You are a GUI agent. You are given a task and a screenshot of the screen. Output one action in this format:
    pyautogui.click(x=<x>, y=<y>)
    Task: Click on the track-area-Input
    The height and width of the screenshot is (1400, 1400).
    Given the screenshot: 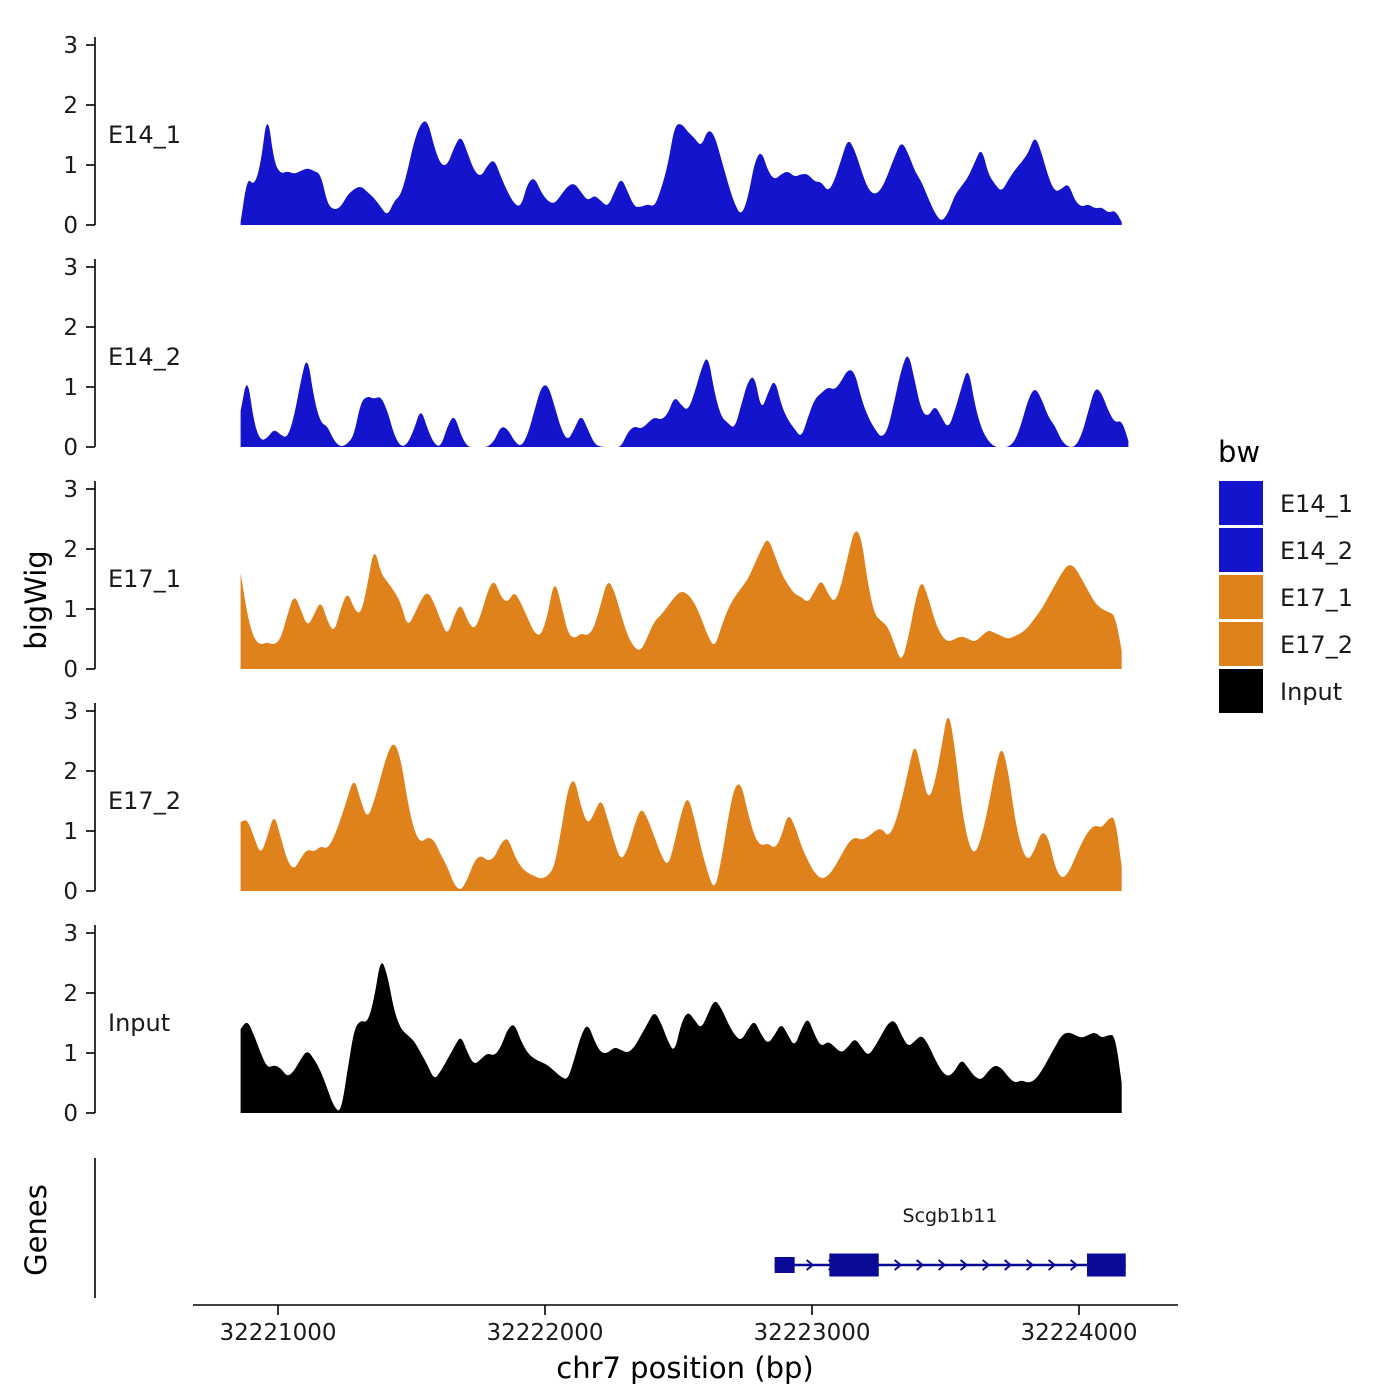 What is the action you would take?
    pyautogui.click(x=681, y=1038)
    